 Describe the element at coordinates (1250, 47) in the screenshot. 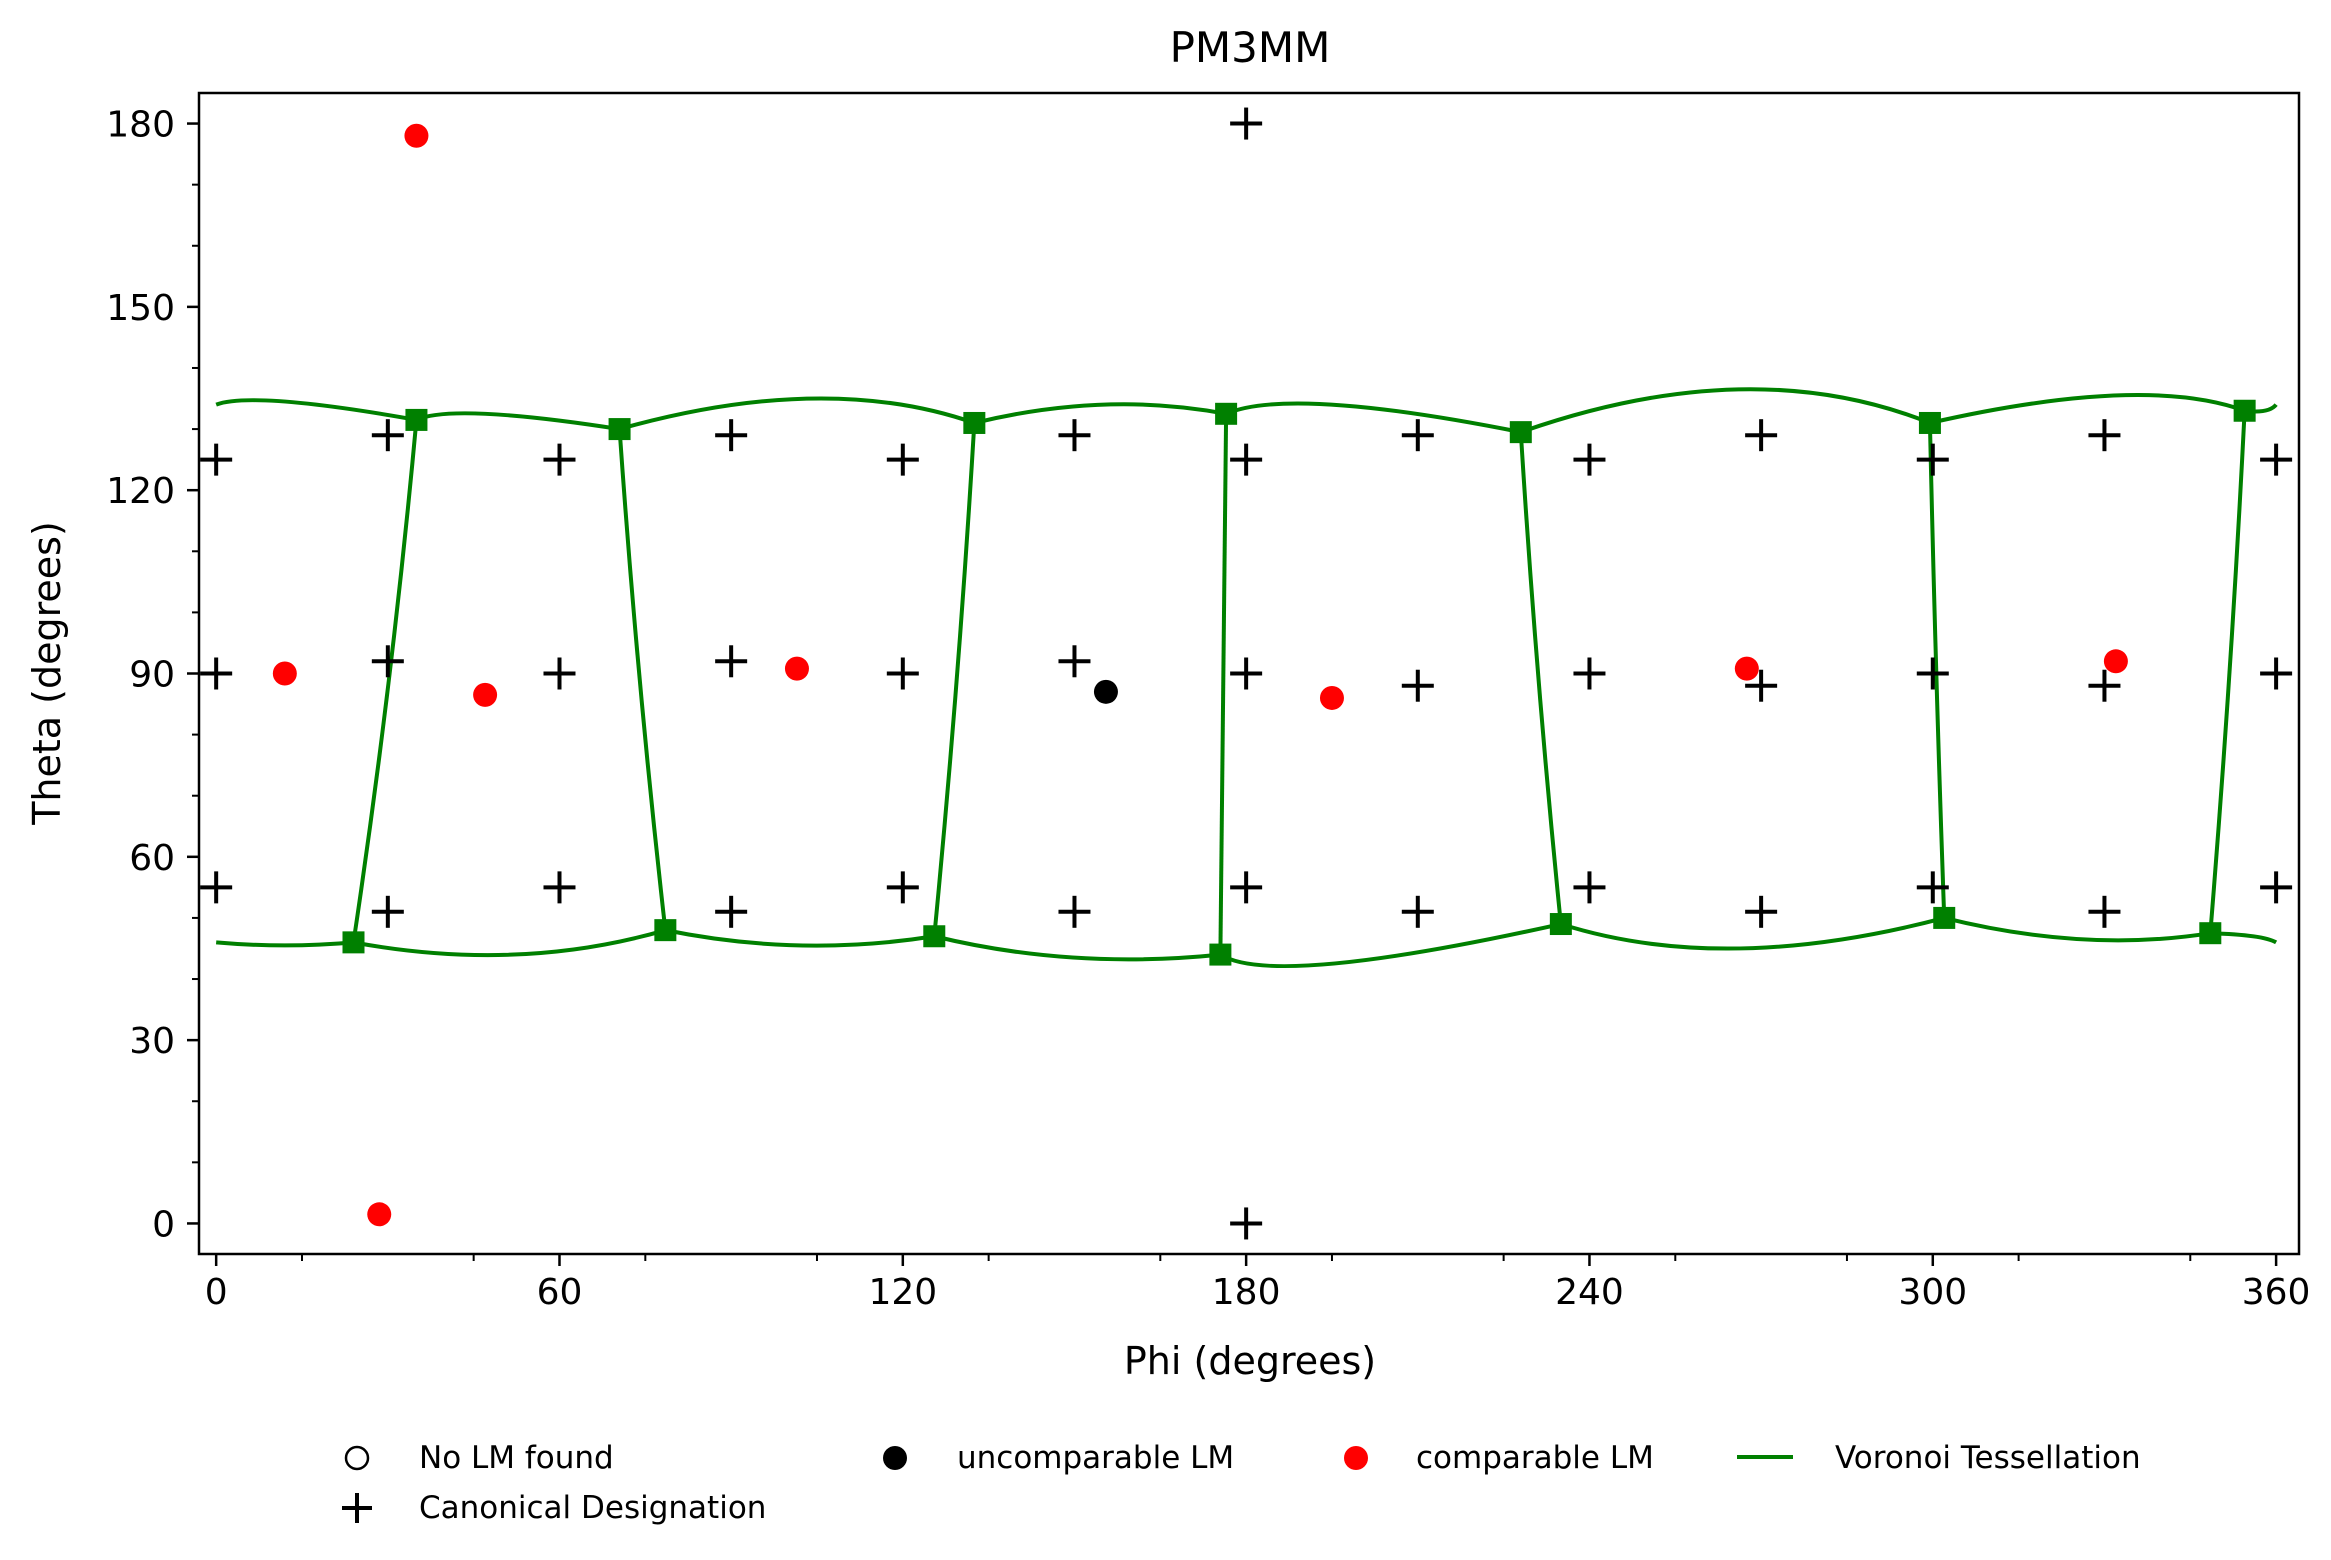

I see `chart-title: PM3MM` at that location.